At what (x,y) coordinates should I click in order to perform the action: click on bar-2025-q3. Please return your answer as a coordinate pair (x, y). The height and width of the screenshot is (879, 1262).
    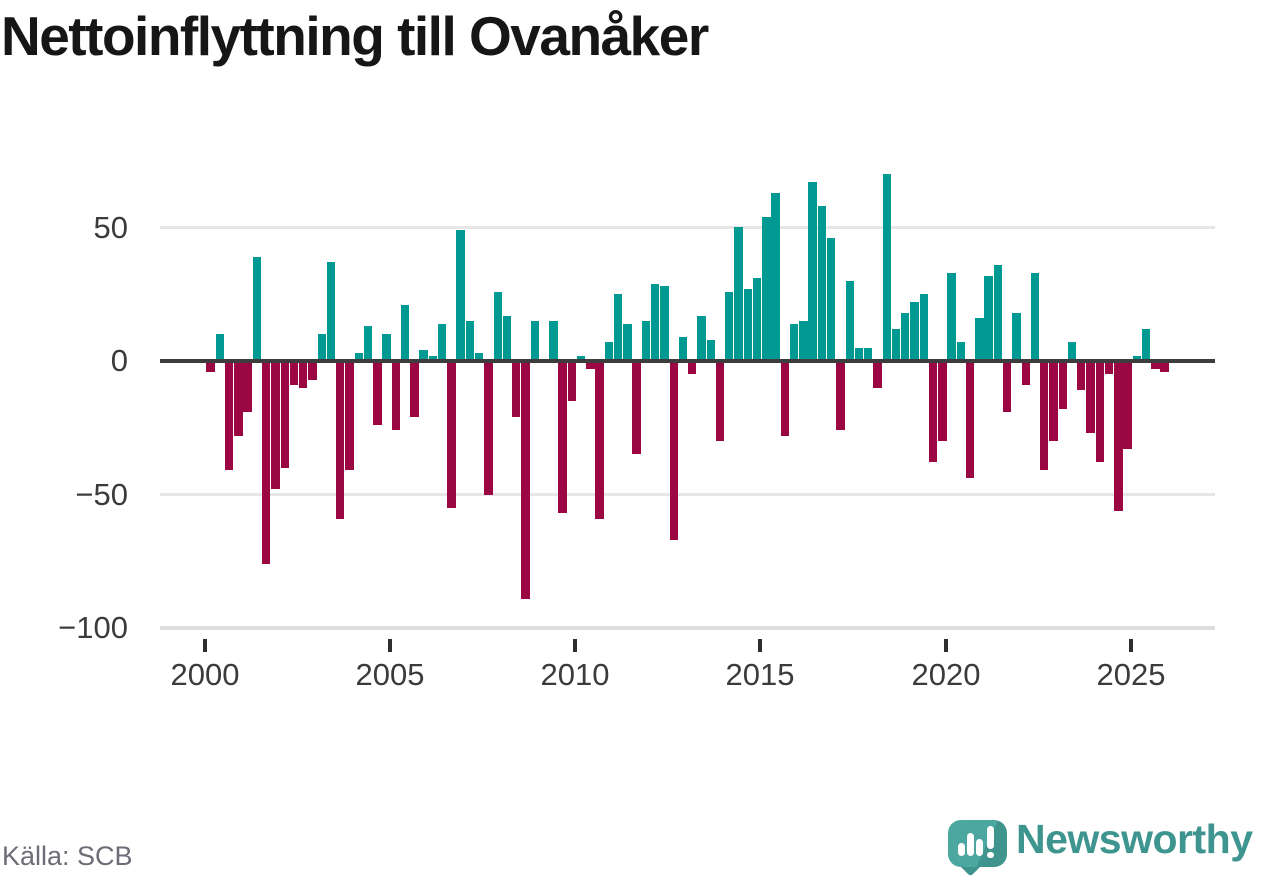
    Looking at the image, I should click on (1155, 365).